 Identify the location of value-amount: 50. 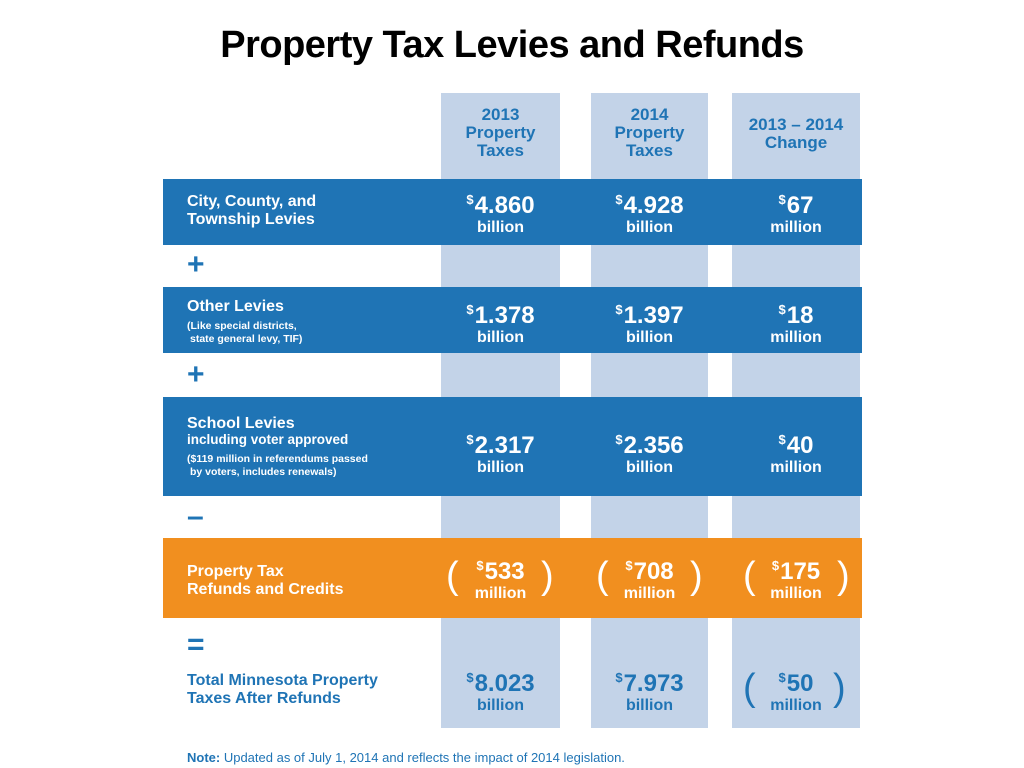
(800, 683).